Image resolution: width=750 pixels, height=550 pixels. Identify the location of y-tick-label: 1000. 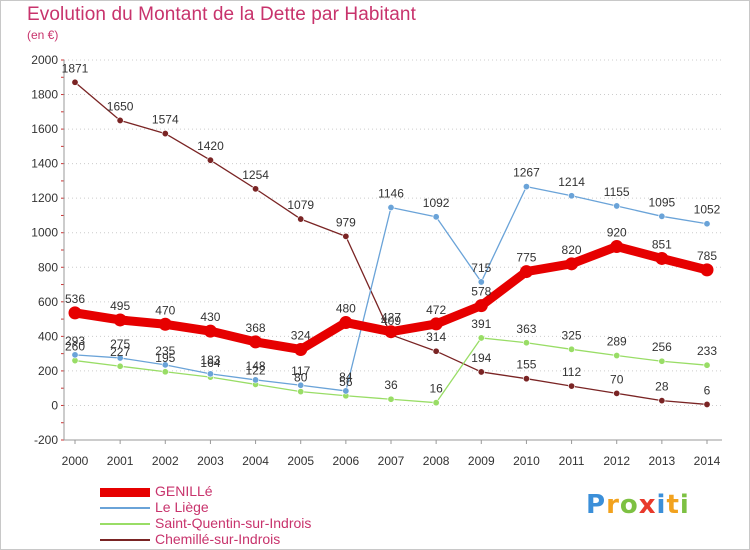
(44, 233).